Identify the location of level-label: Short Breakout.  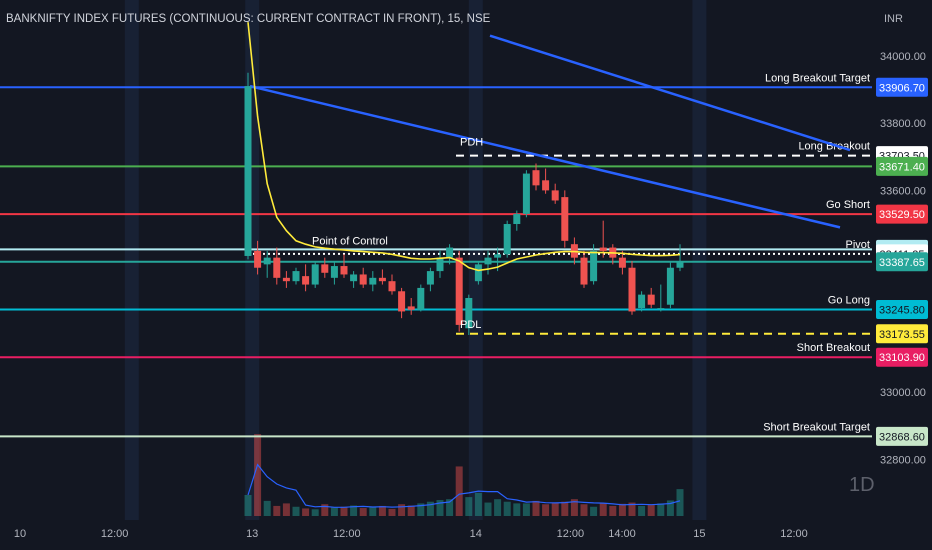
(833, 348).